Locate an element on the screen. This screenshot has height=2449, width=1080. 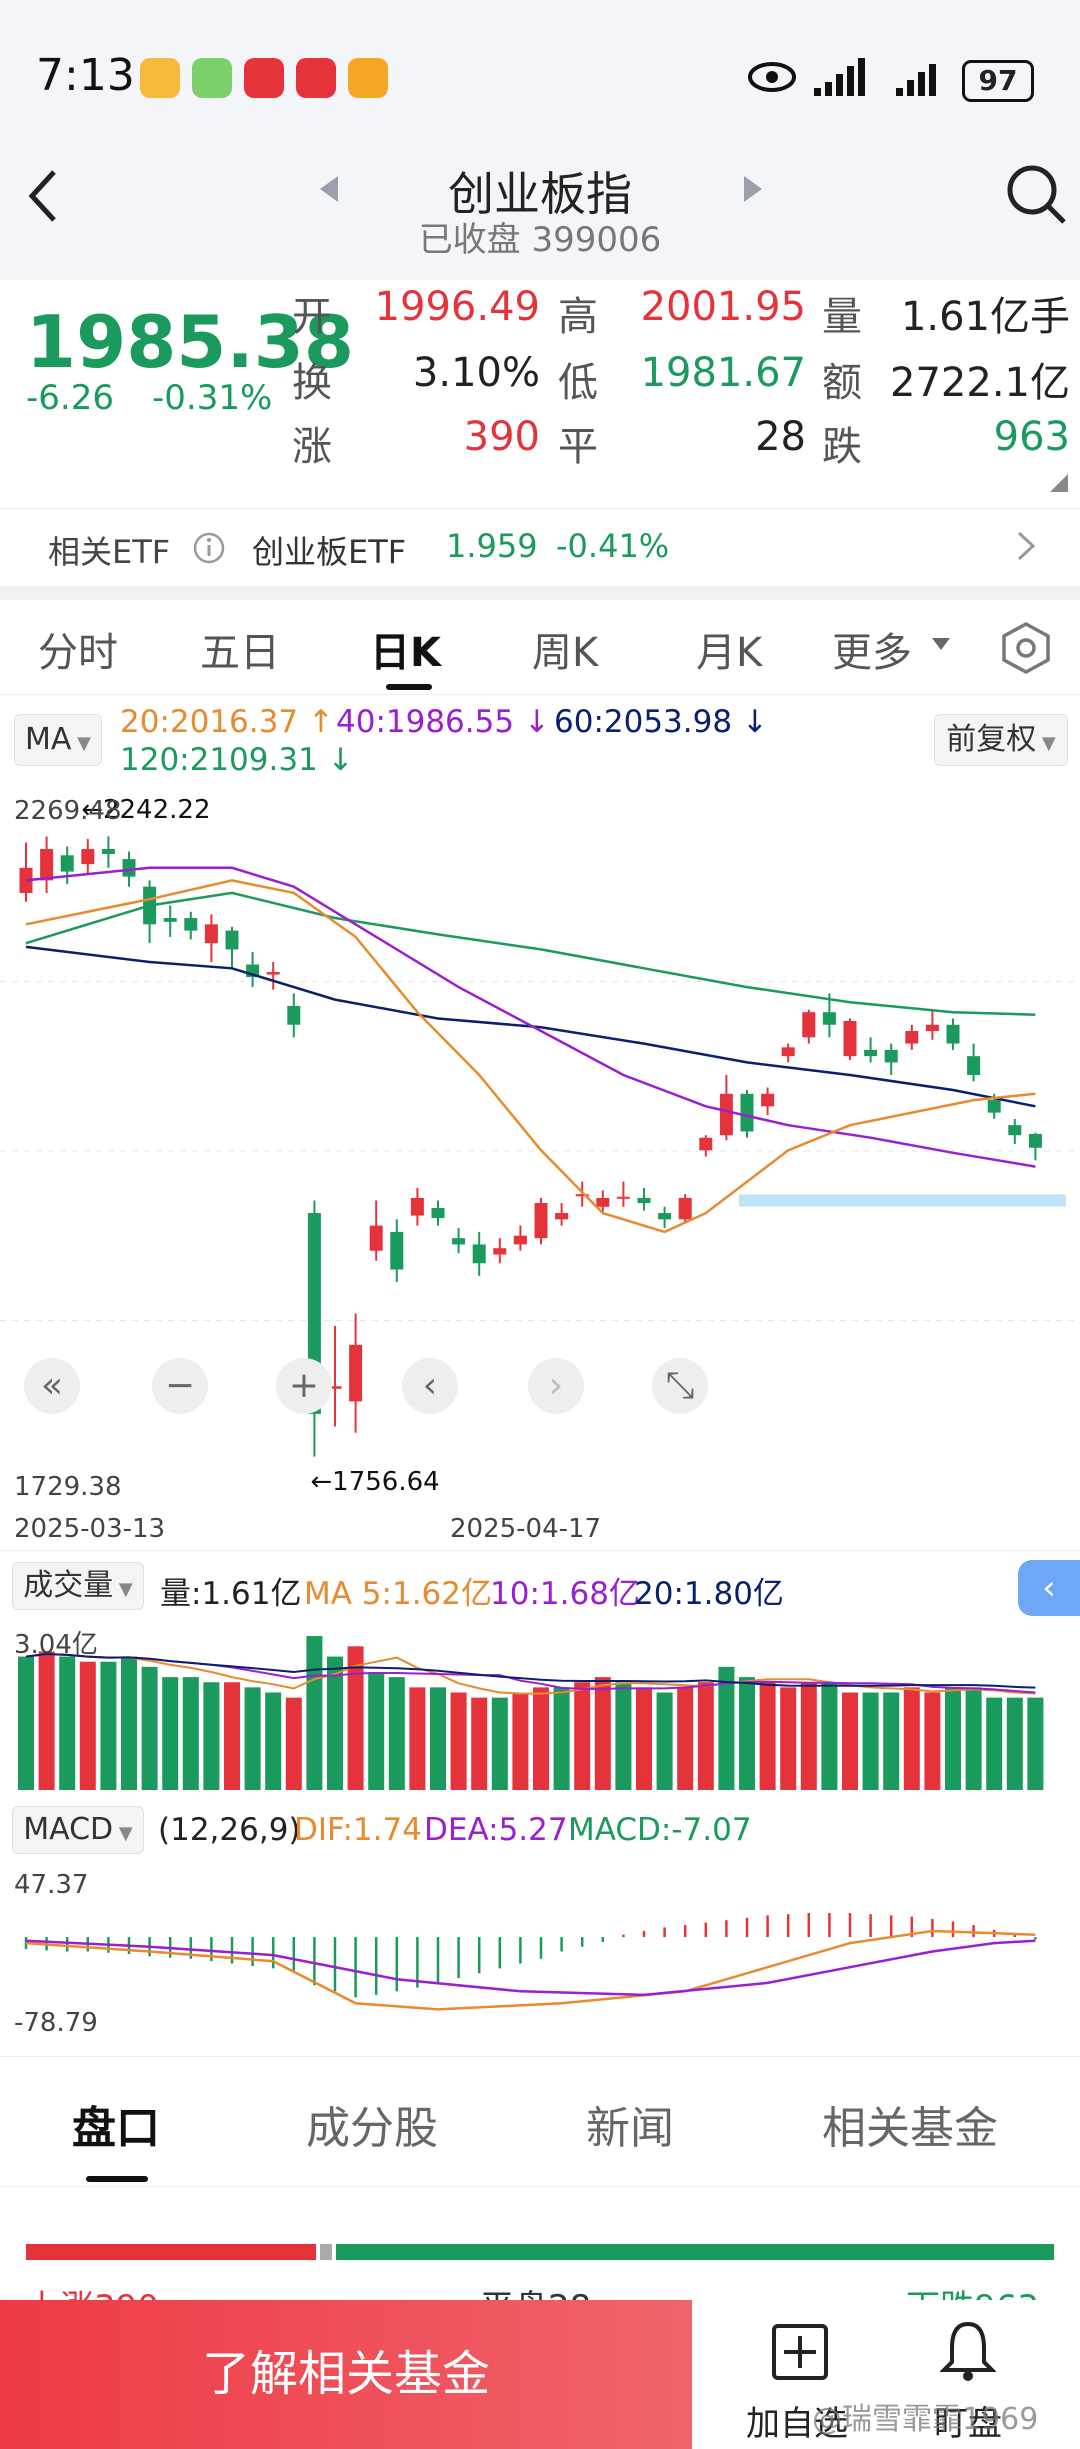
ma-selector-button: MA ▼ is located at coordinates (58, 740).